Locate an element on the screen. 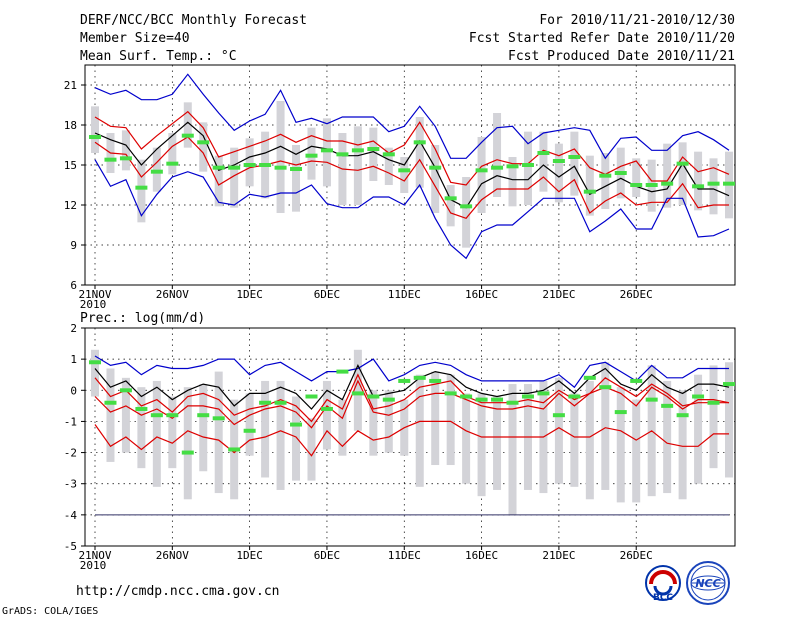 The height and width of the screenshot is (618, 800). member-size-label: Member Size=40 is located at coordinates (135, 38).